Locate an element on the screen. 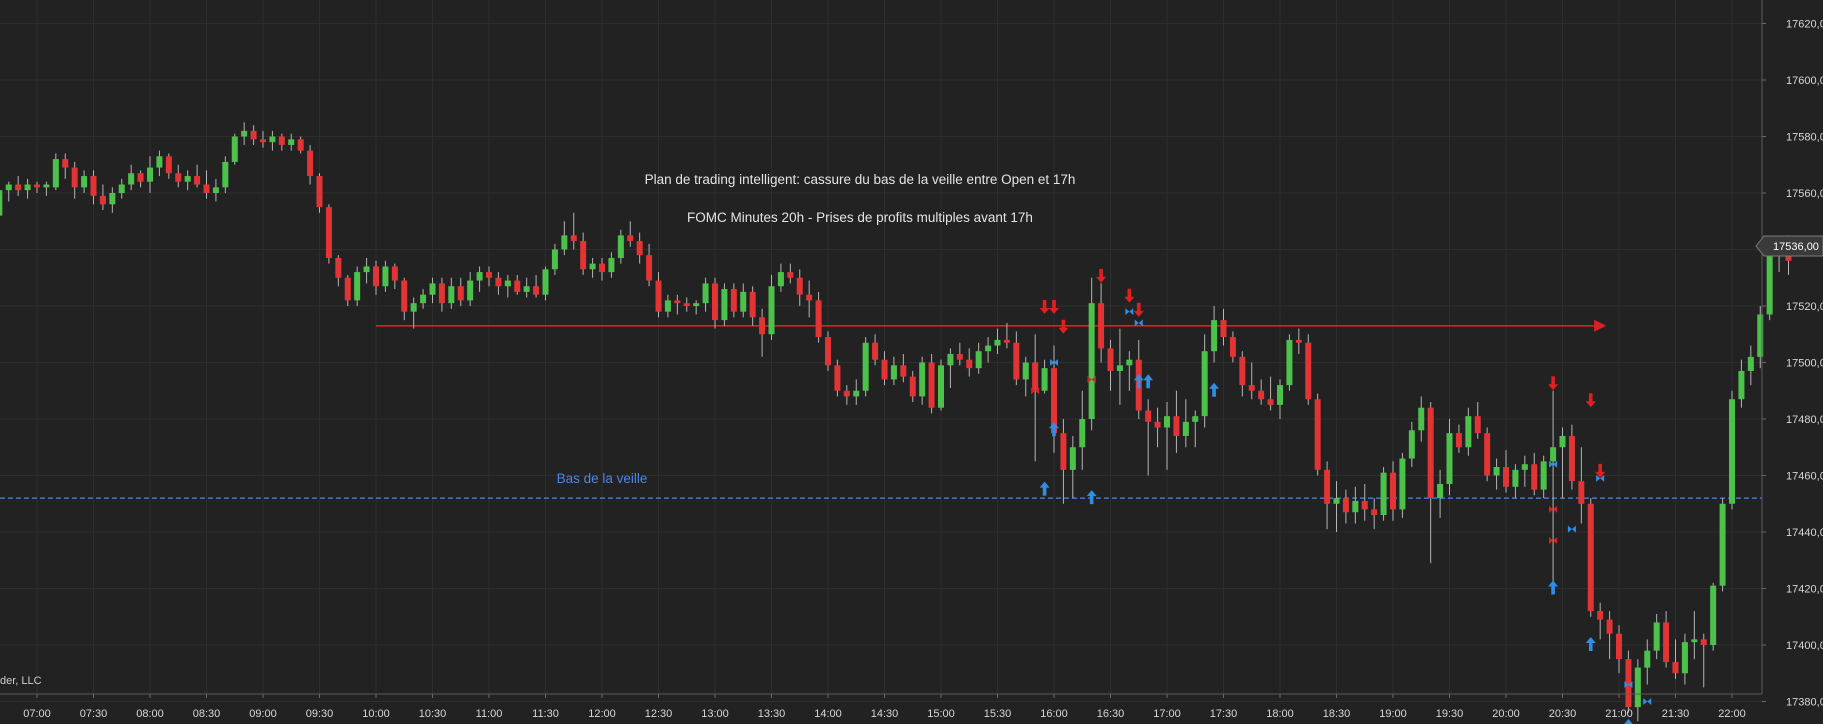  time-tick-label: 18:00 is located at coordinates (1280, 714).